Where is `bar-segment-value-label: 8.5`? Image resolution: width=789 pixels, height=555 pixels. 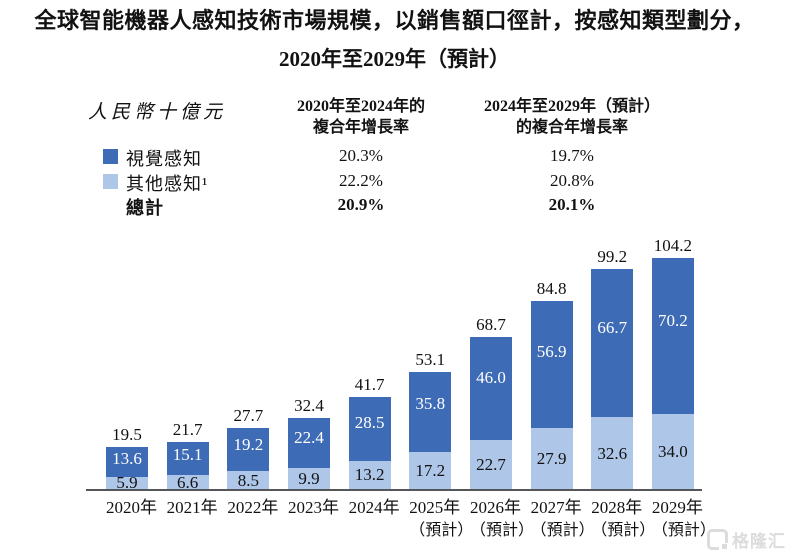 bar-segment-value-label: 8.5 is located at coordinates (248, 480).